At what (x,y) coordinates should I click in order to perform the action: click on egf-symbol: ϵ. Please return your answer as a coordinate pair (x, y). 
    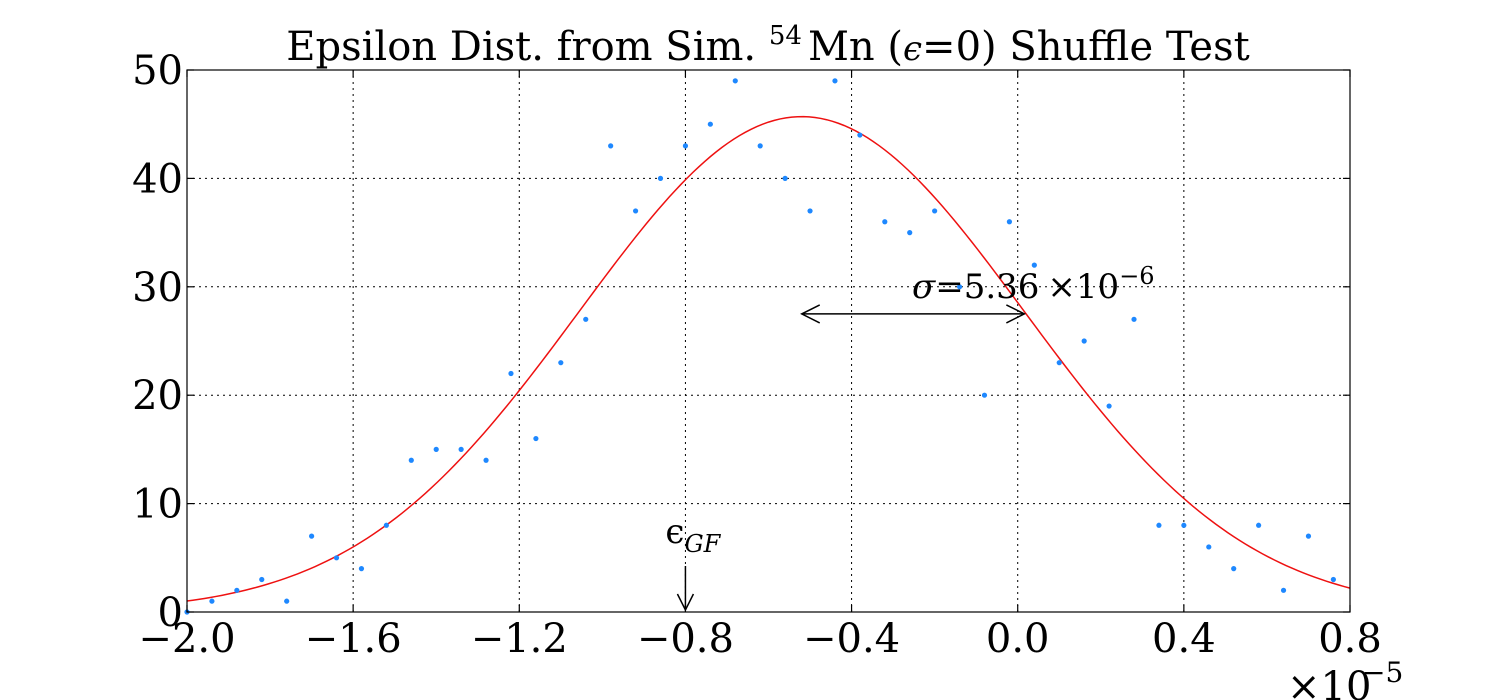
    Looking at the image, I should click on (674, 532).